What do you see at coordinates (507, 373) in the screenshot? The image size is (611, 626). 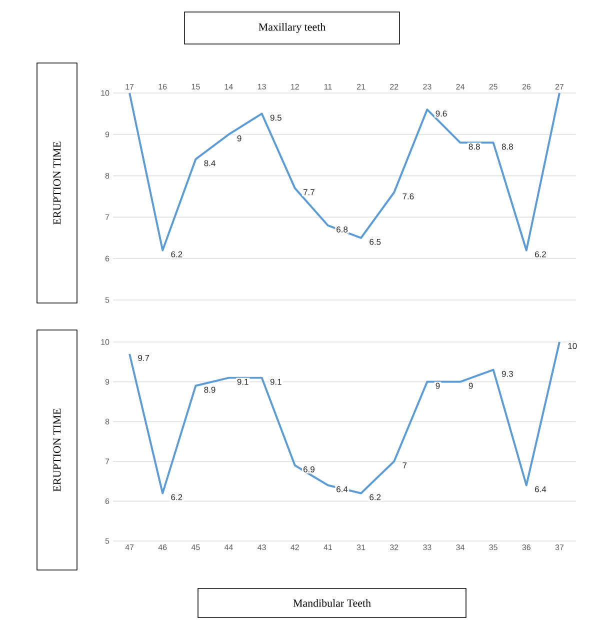 I see `data-label: 9.3` at bounding box center [507, 373].